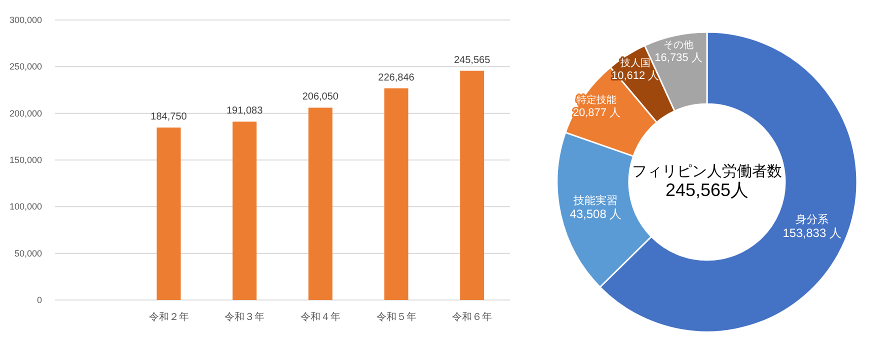 This screenshot has width=869, height=348. I want to click on data-label: 43,508 人, so click(596, 213).